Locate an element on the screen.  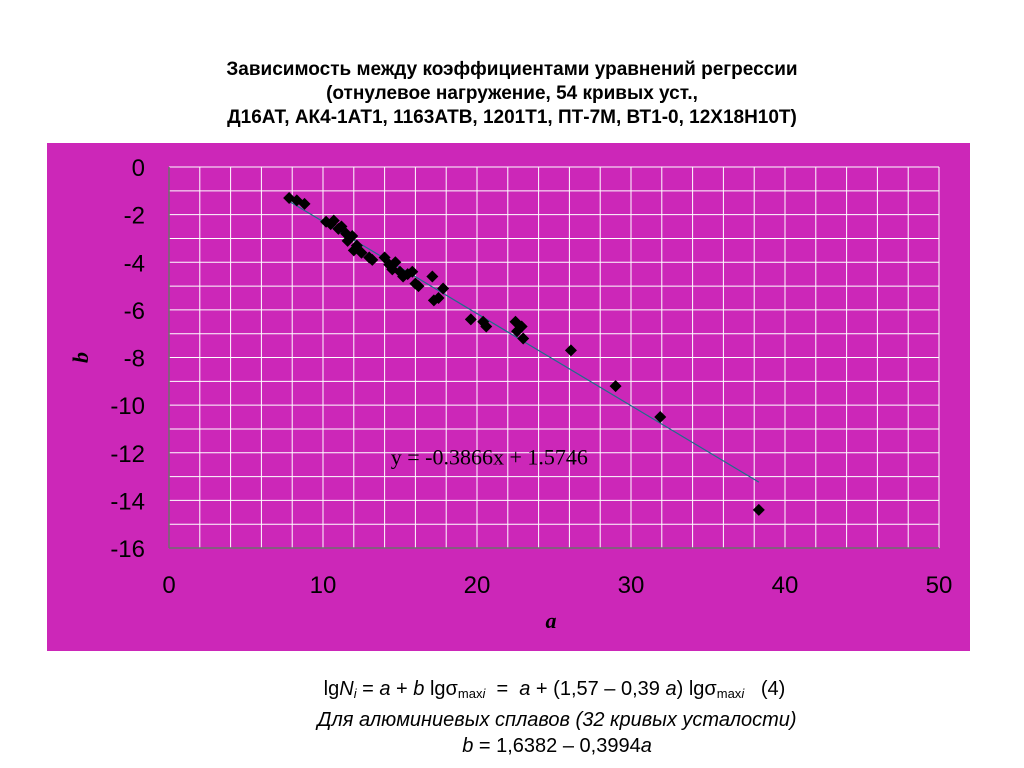
x-tick-label: 10 is located at coordinates (323, 585).